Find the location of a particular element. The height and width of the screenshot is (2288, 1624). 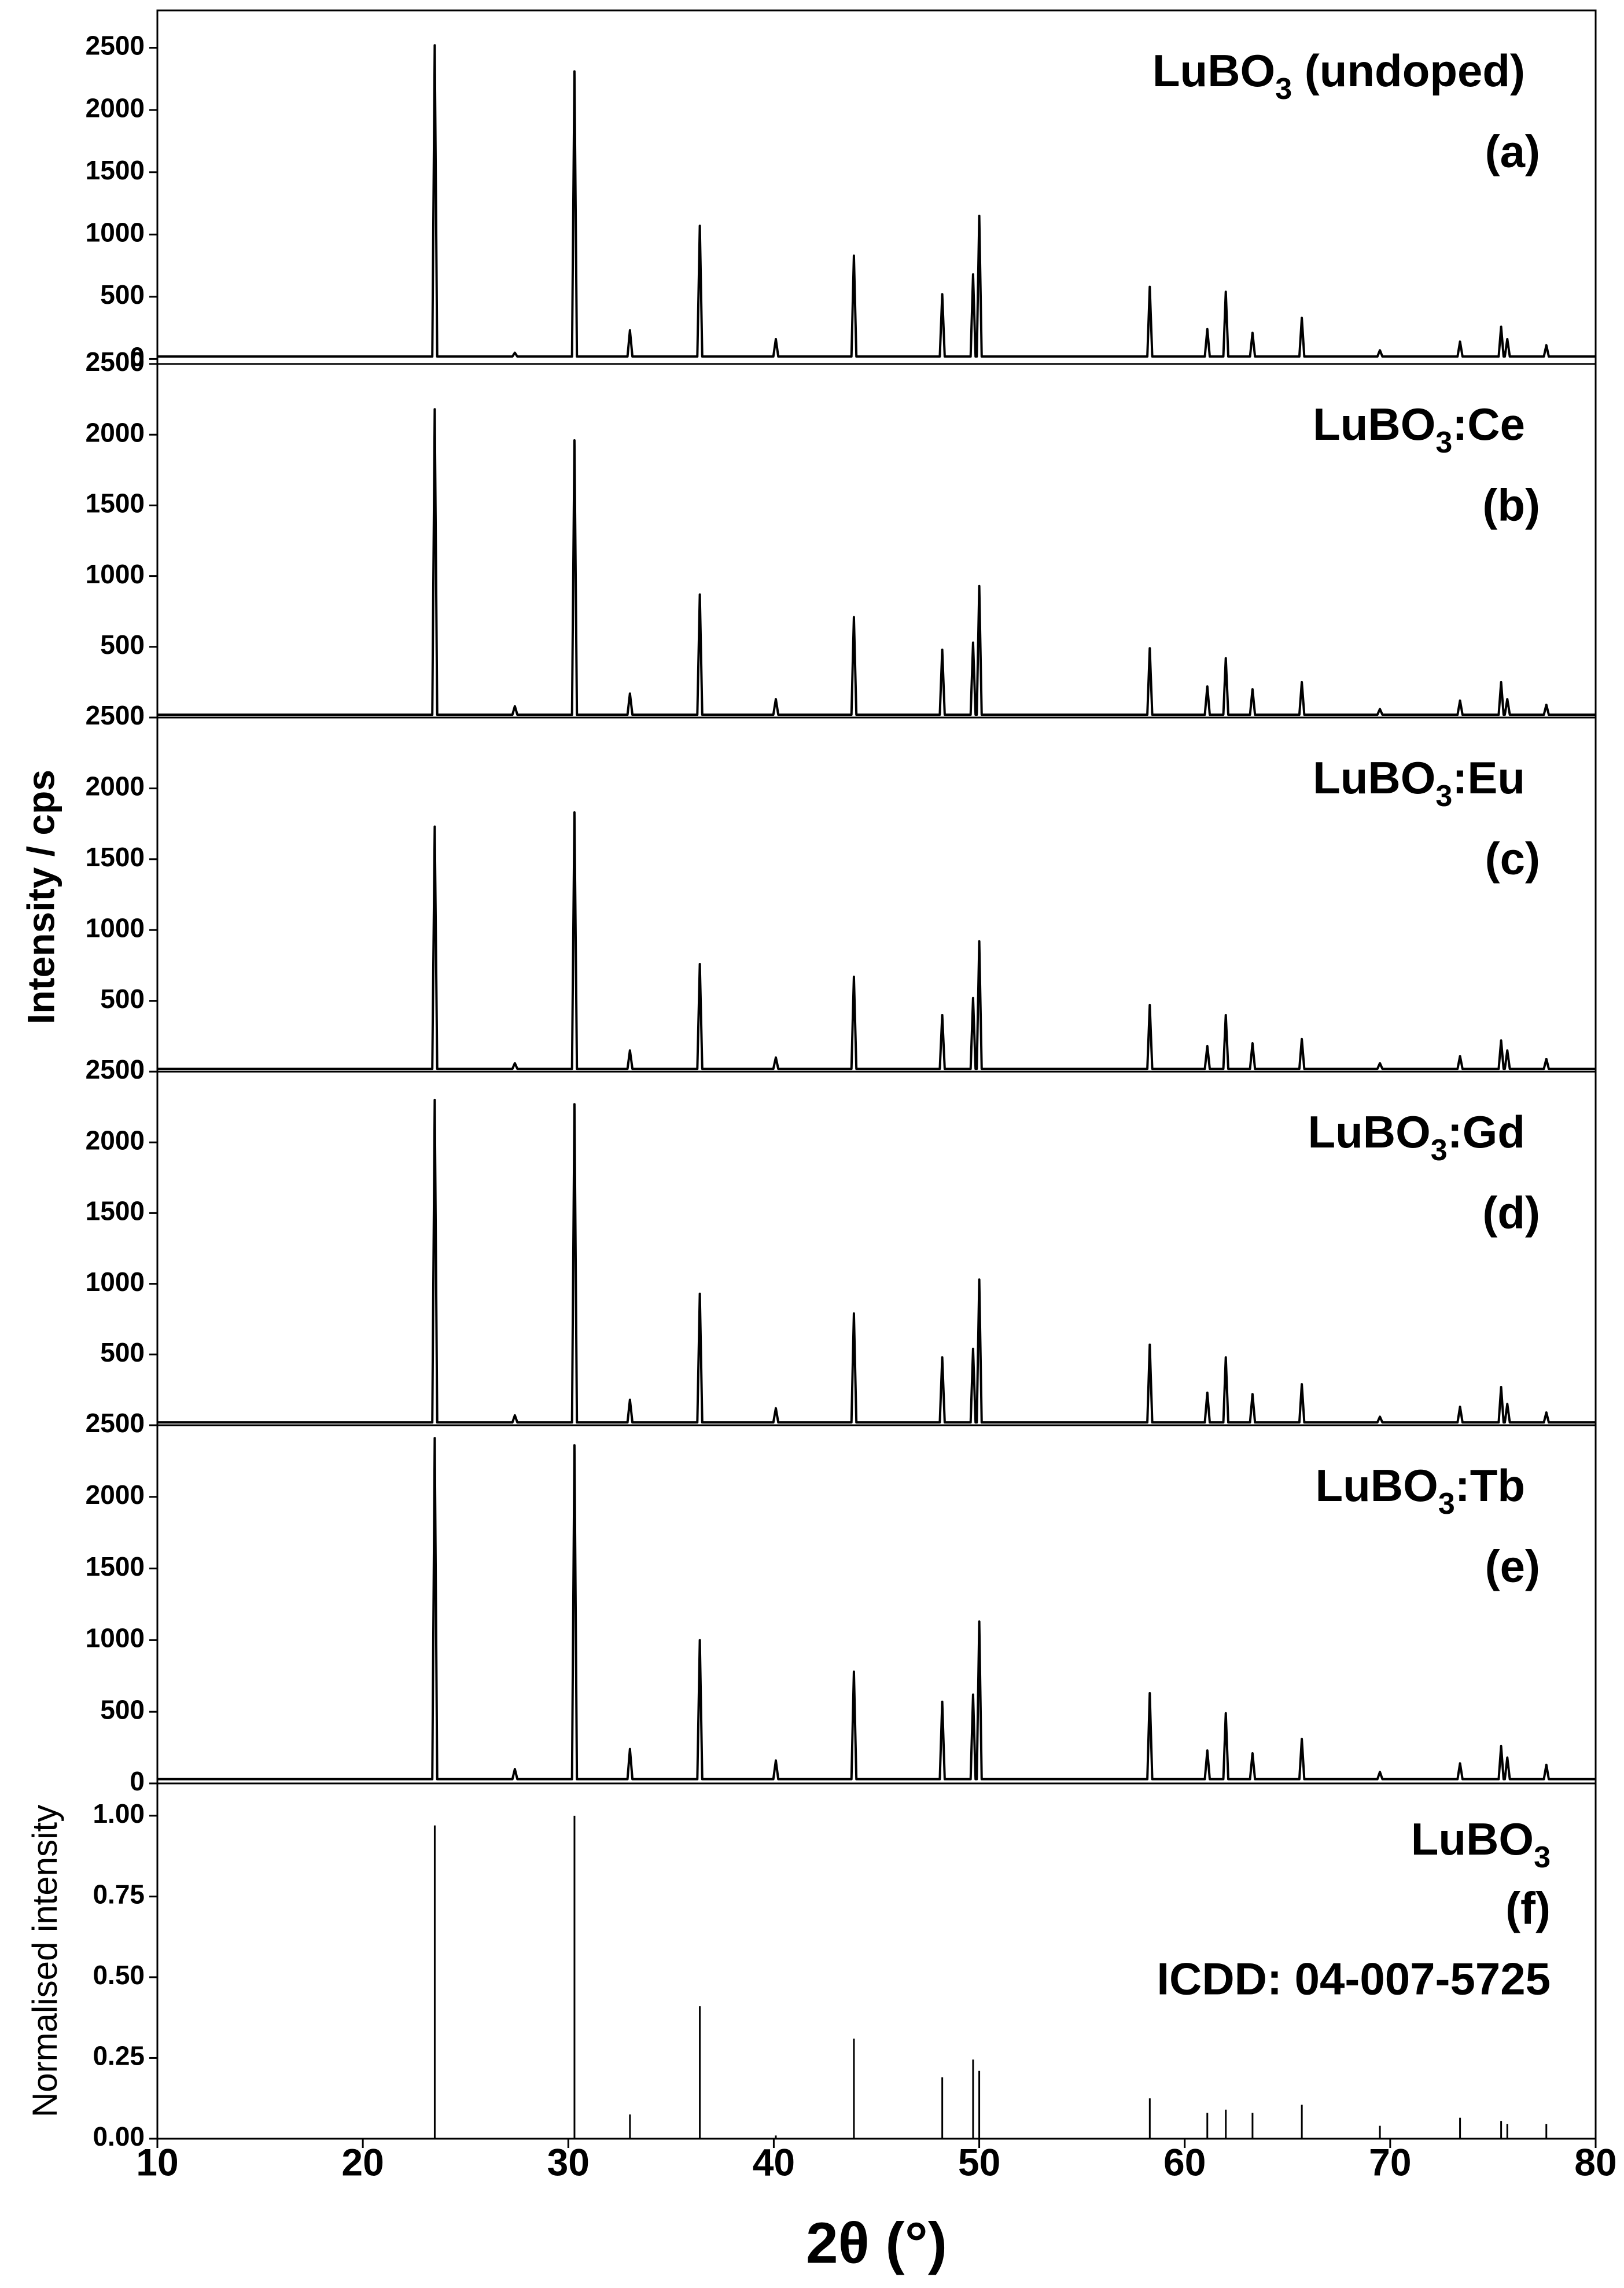

y-tick-label: 0.50 is located at coordinates (119, 1975).